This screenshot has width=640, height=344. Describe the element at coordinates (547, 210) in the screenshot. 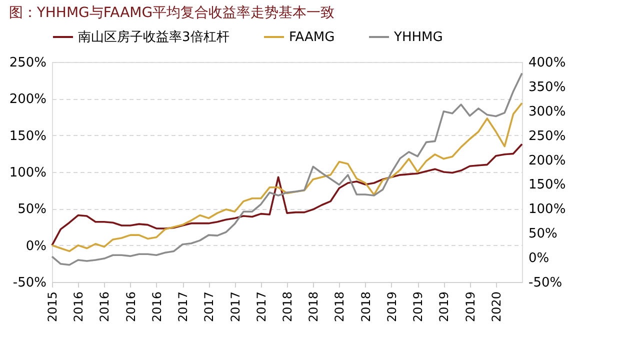

I see `y2-tick-label: 100%` at that location.